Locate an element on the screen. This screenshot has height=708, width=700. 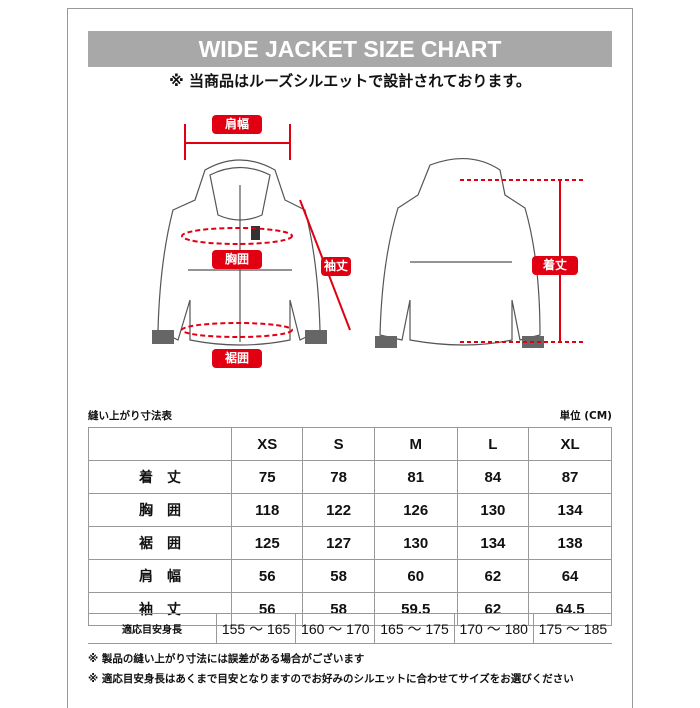
cell: 122 is located at coordinates (338, 510).